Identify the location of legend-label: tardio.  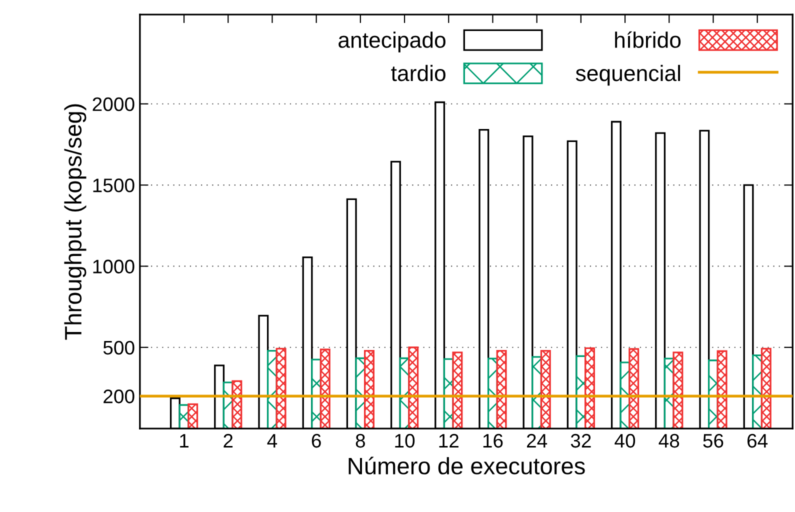
(418, 73).